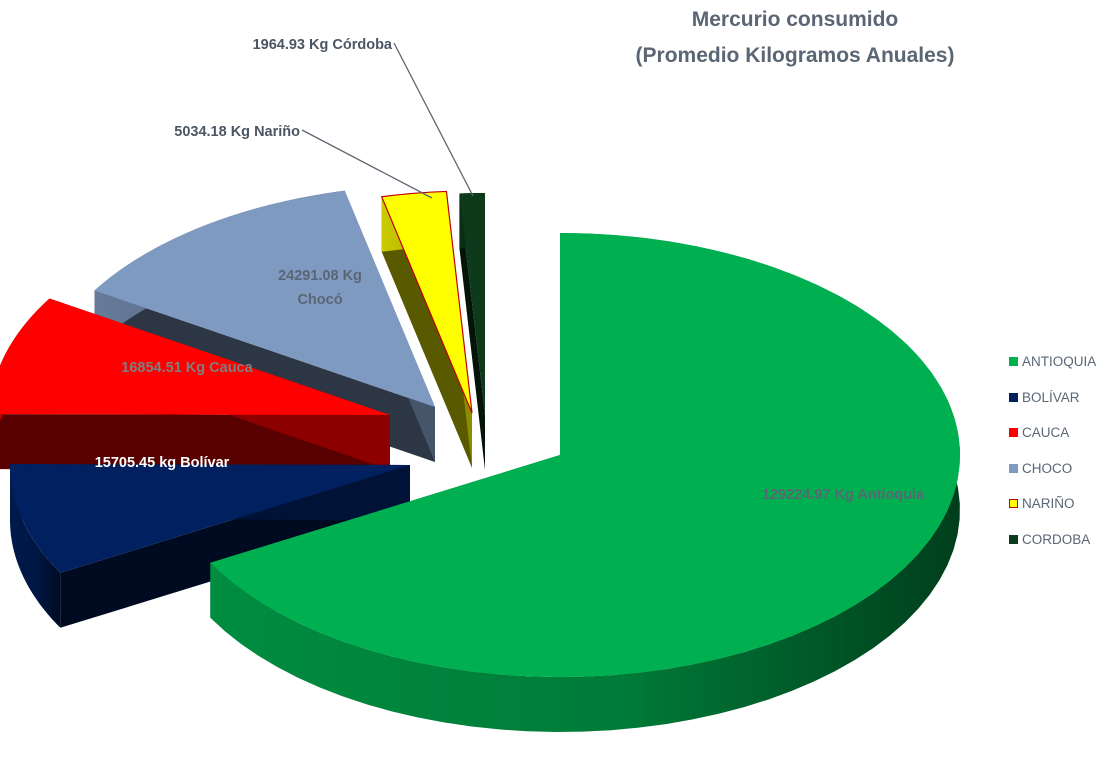 This screenshot has height=781, width=1106. I want to click on legend-item-antioquia: ANTIOQUIA, so click(1056, 362).